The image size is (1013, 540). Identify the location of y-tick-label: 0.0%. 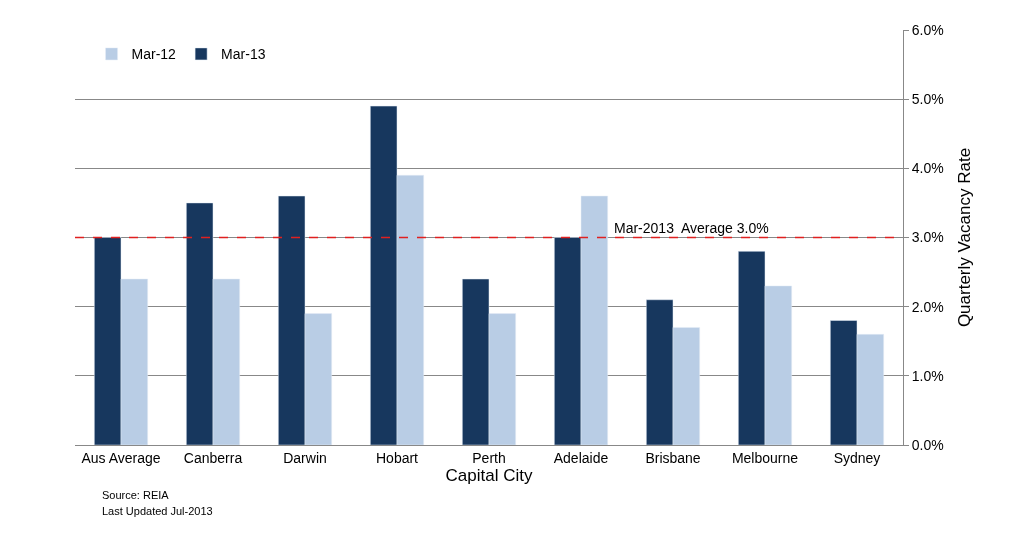
(927, 444).